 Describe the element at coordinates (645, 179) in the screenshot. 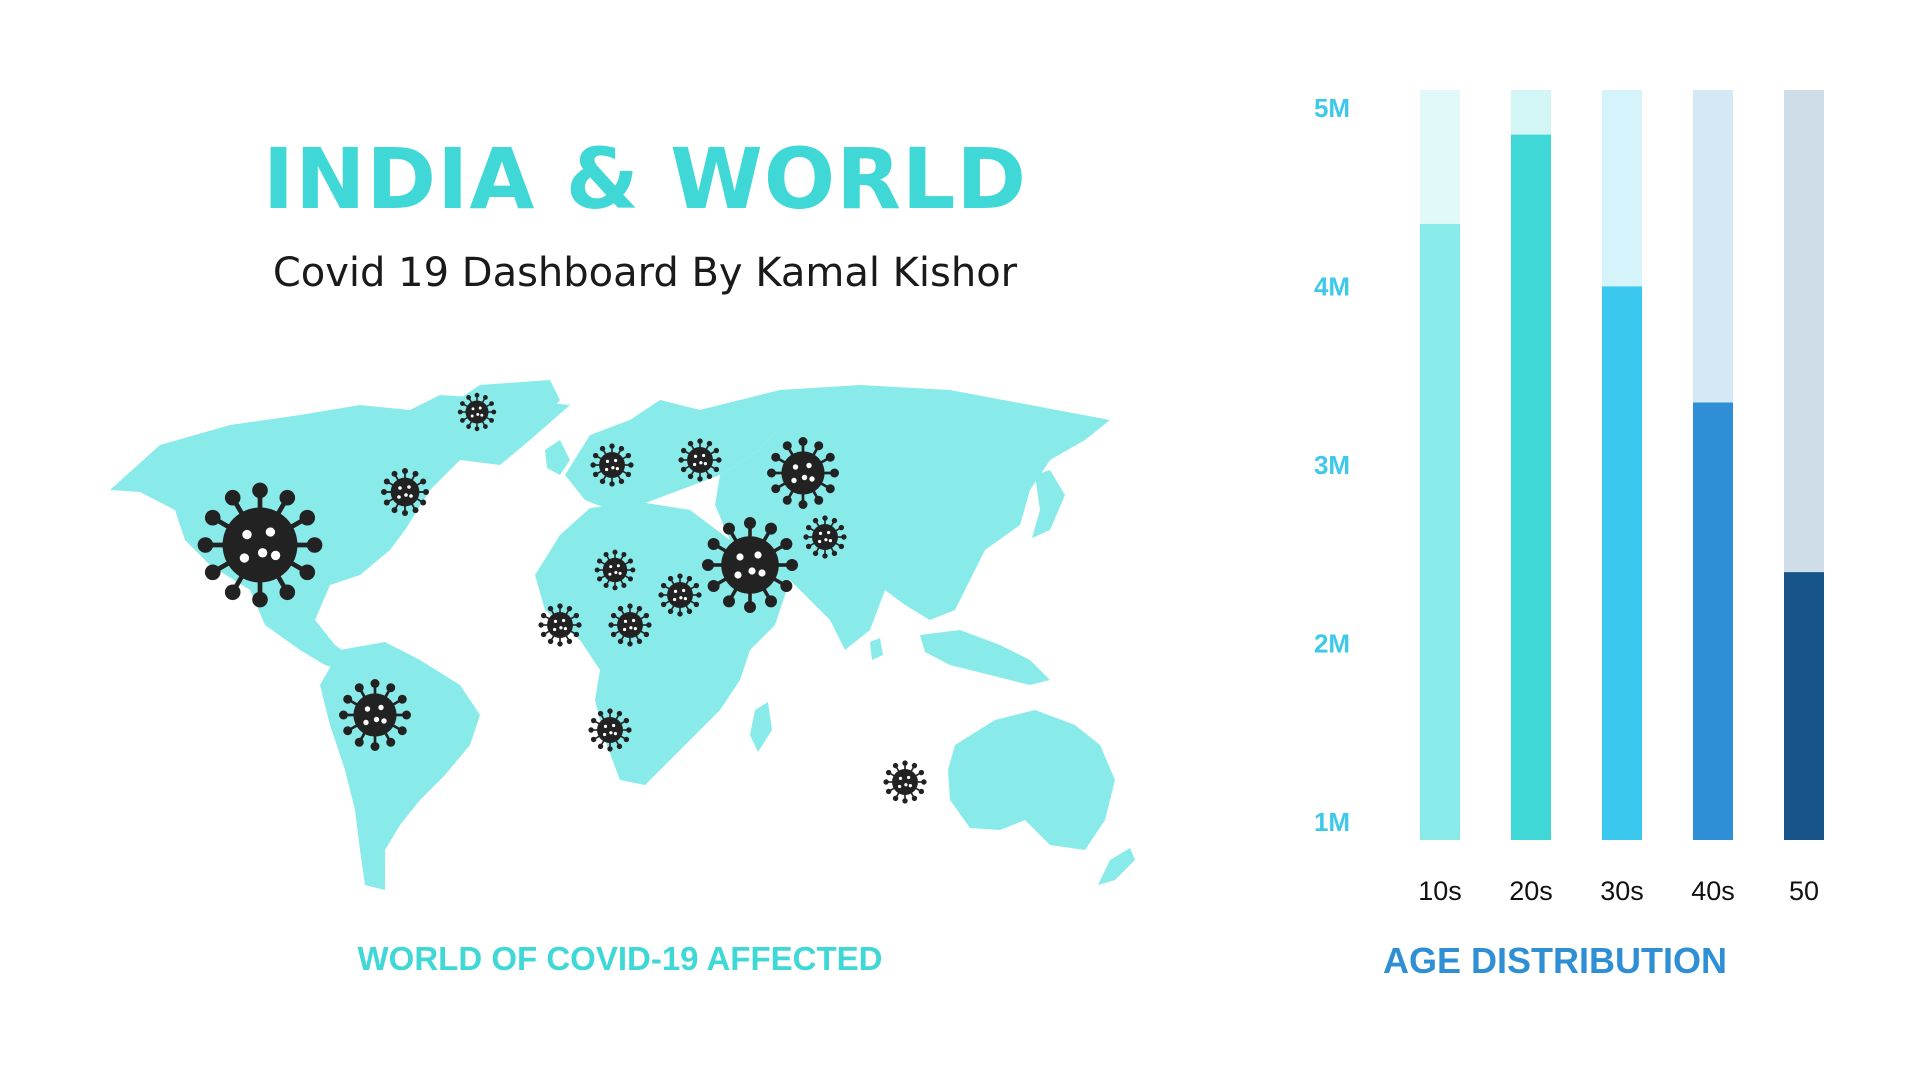

I see `page-title: INDIA & WORLD` at that location.